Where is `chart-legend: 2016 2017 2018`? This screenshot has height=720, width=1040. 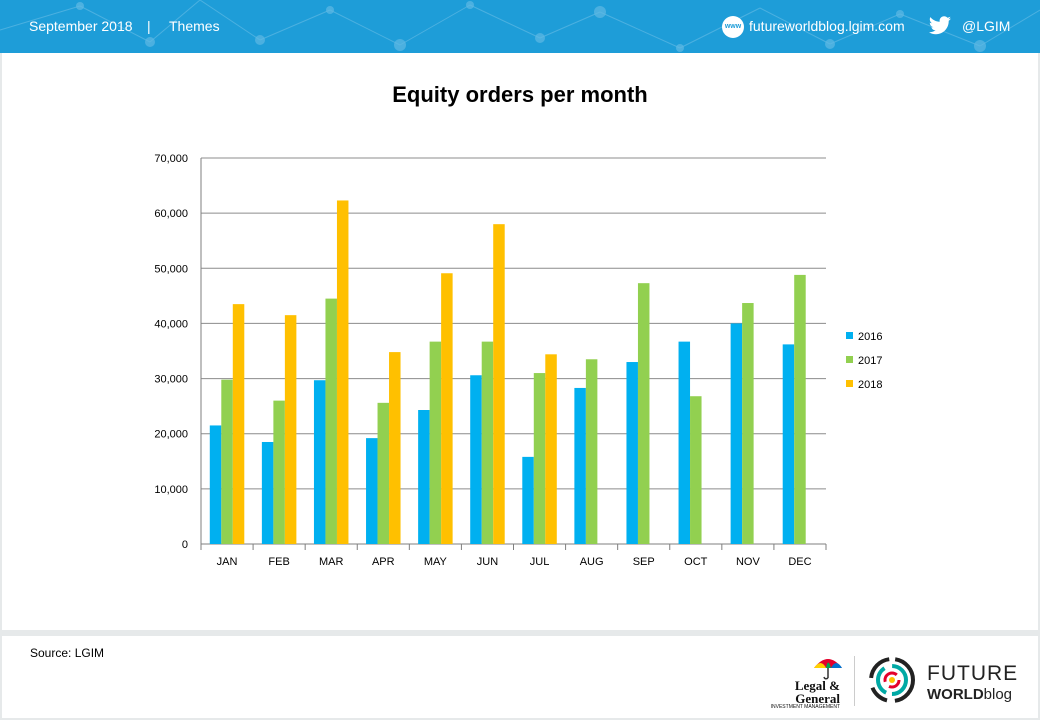
chart-legend: 2016 2017 2018 is located at coordinates (864, 361).